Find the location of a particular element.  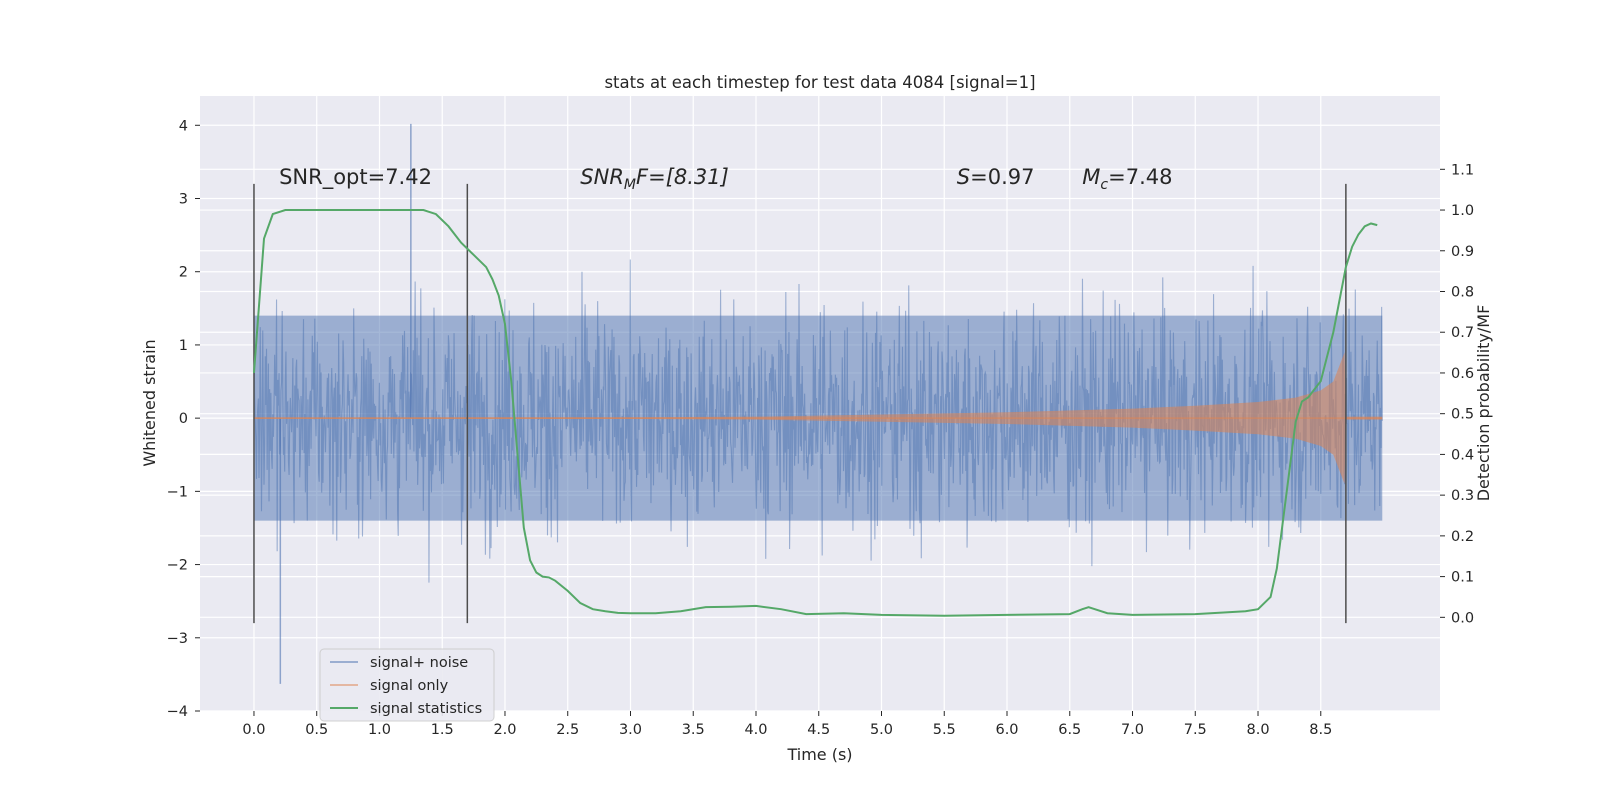

annotation-0: SNR_opt=7.42 is located at coordinates (355, 177).